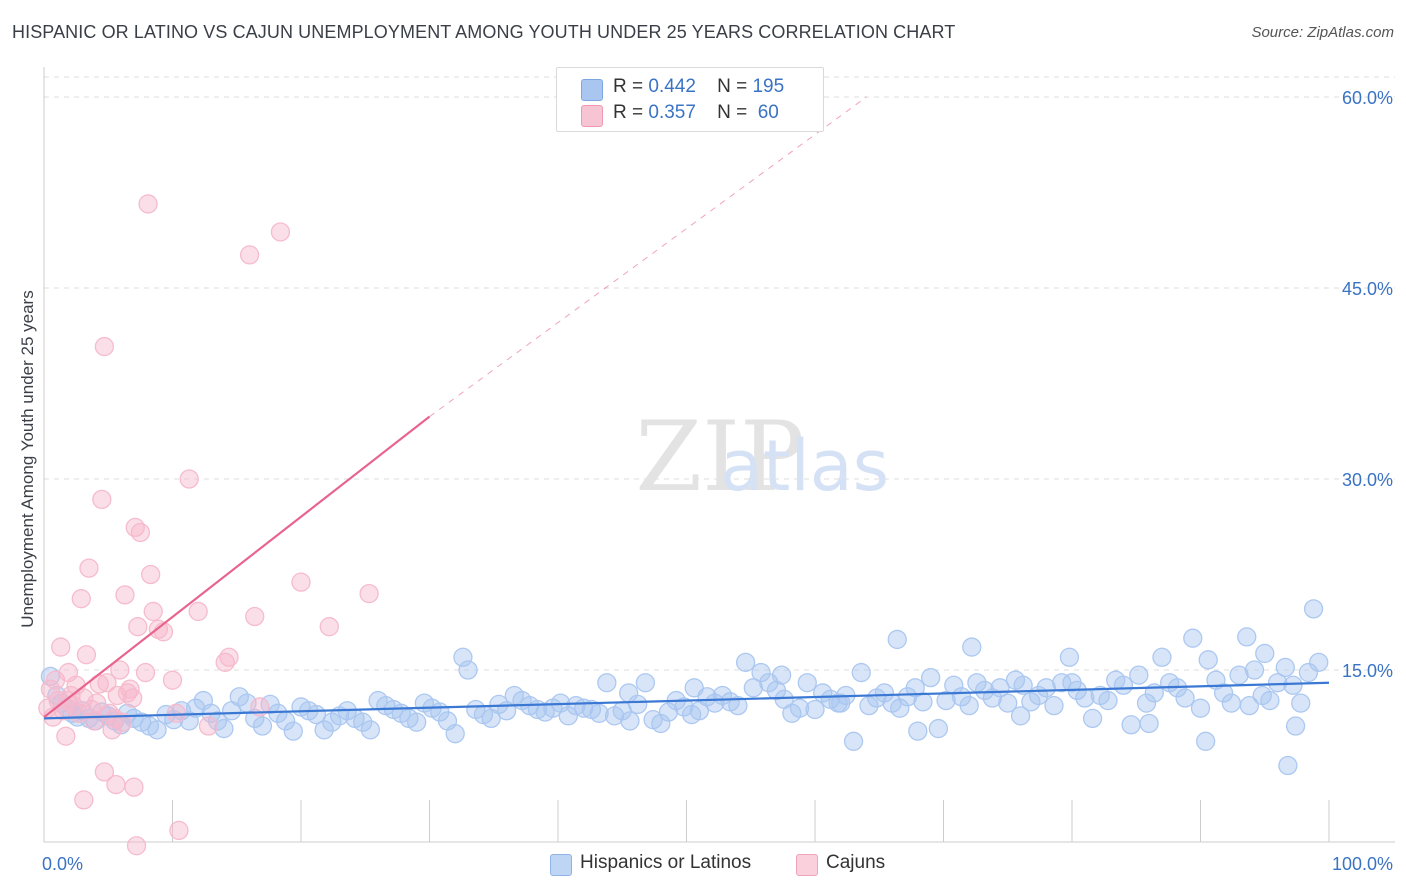  Describe the element at coordinates (768, 86) in the screenshot. I see `n-value-hispanic: 195` at that location.